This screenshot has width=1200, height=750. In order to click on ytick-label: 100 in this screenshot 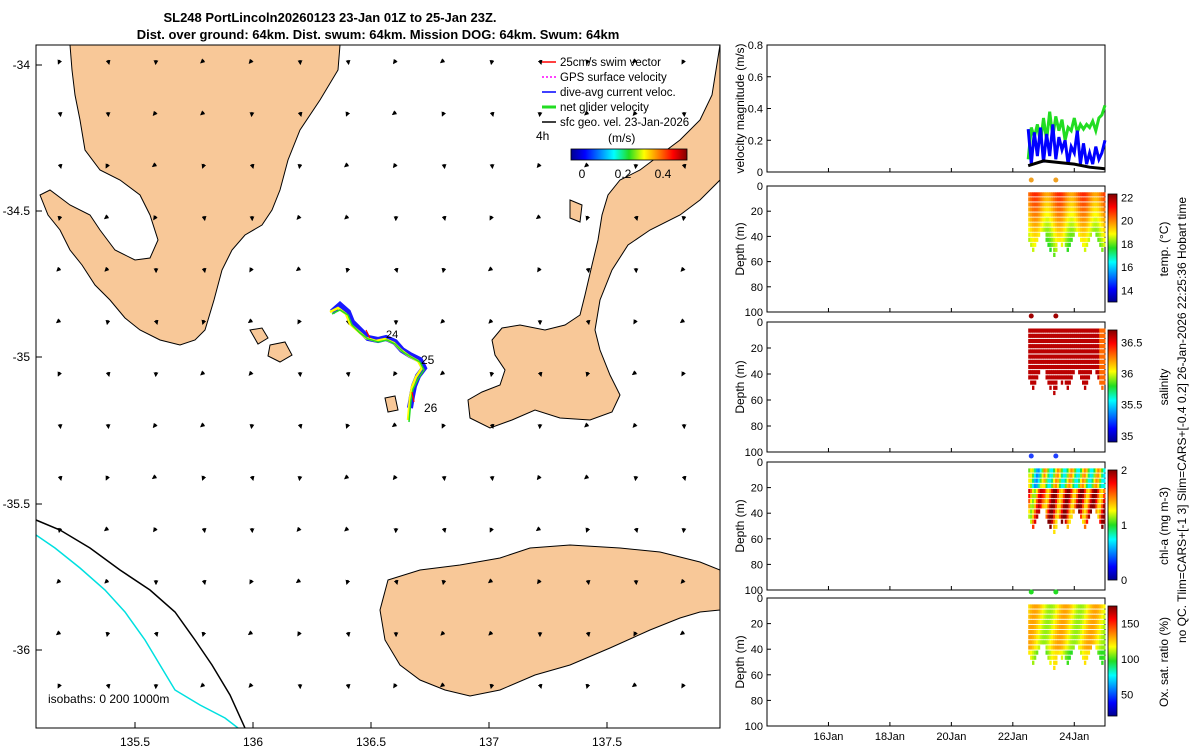, I will do `click(754, 453)`.